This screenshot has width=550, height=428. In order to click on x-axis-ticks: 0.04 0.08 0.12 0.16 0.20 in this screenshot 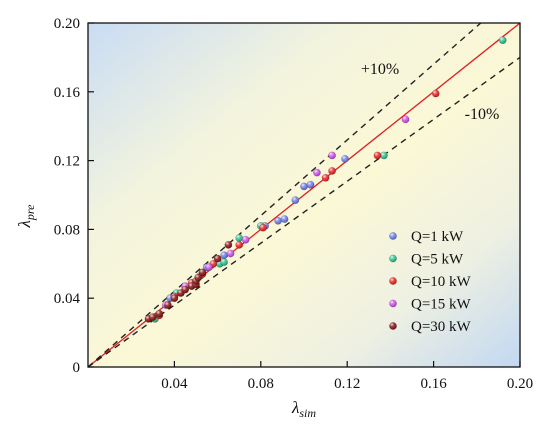, I will do `click(347, 376)`.